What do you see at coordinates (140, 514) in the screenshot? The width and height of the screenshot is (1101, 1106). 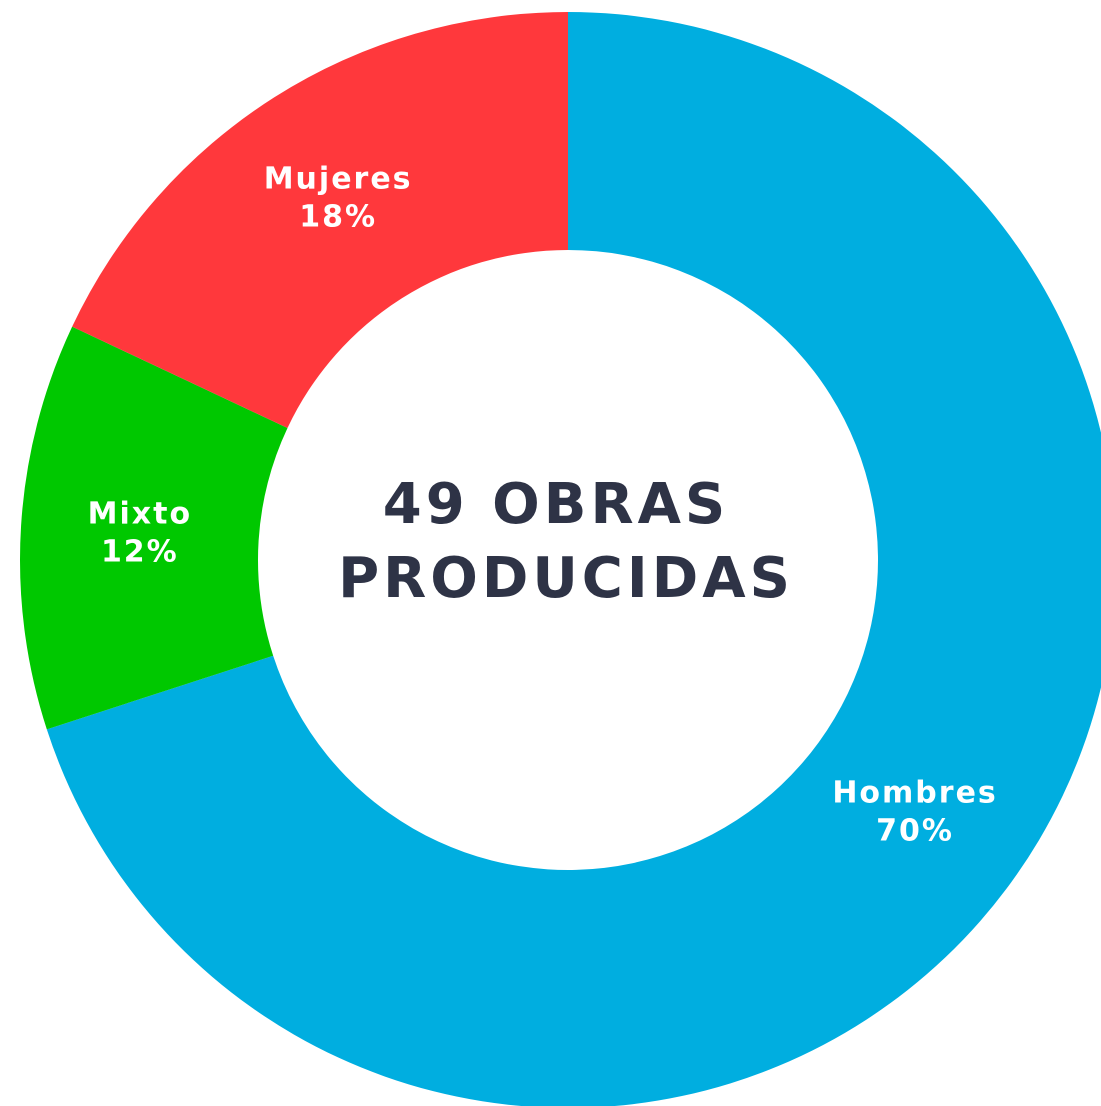 I see `slice-label: Mixto` at bounding box center [140, 514].